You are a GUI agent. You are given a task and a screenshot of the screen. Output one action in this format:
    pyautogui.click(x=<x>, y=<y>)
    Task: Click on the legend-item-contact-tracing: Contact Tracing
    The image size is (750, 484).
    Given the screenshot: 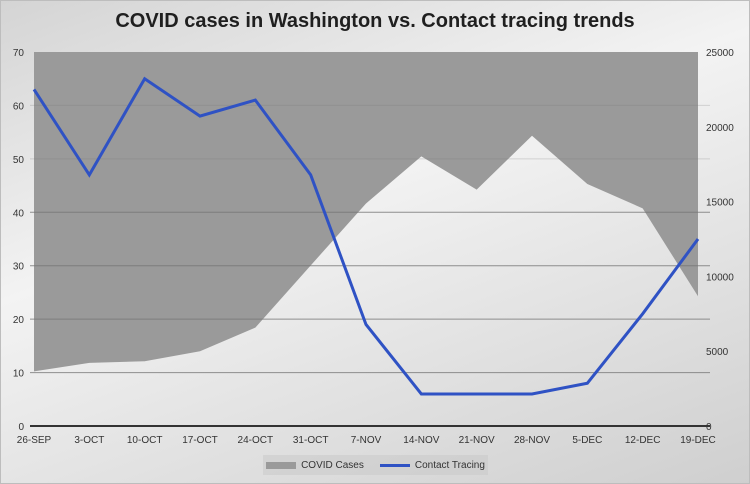 What is the action you would take?
    pyautogui.click(x=432, y=465)
    